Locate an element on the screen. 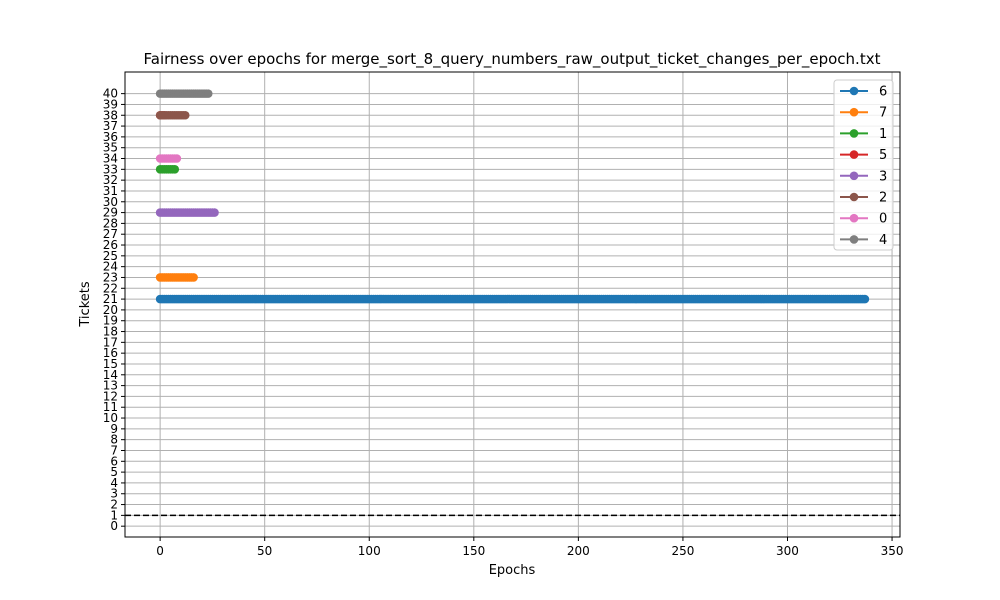 The image size is (1000, 600). y-tick-label: 26 is located at coordinates (110, 245).